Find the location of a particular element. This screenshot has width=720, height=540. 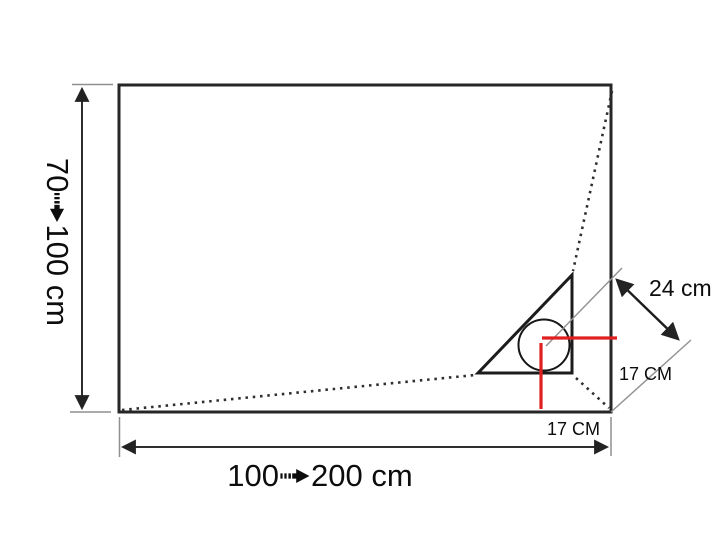

diagonal-extension-center is located at coordinates (584, 307).